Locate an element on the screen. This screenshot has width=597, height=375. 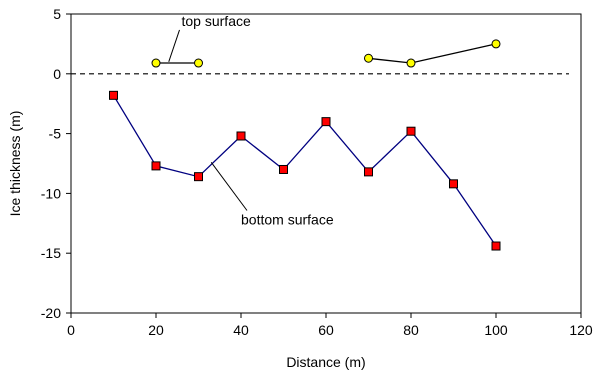
y-axis-title: Ice thickness (m) is located at coordinates (15, 164).